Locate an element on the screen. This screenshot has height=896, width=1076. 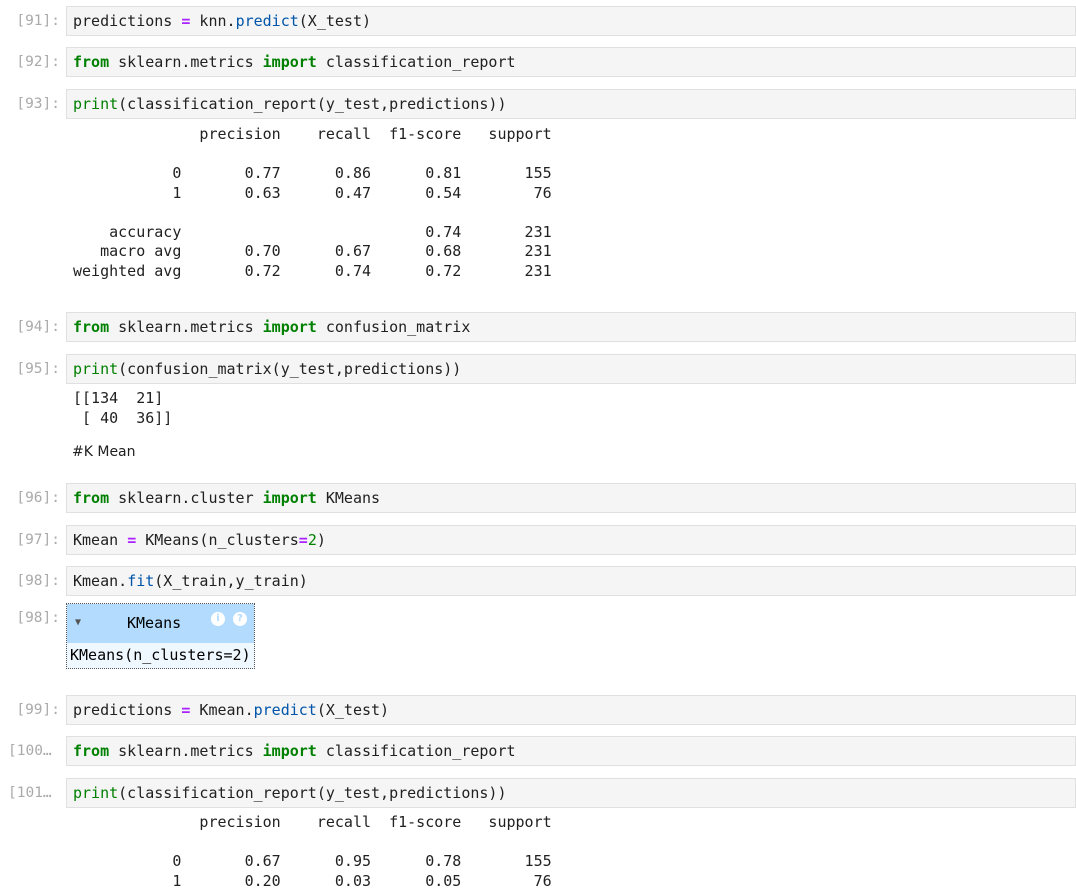
code-token: sklearn.cluster is located at coordinates (186, 498).